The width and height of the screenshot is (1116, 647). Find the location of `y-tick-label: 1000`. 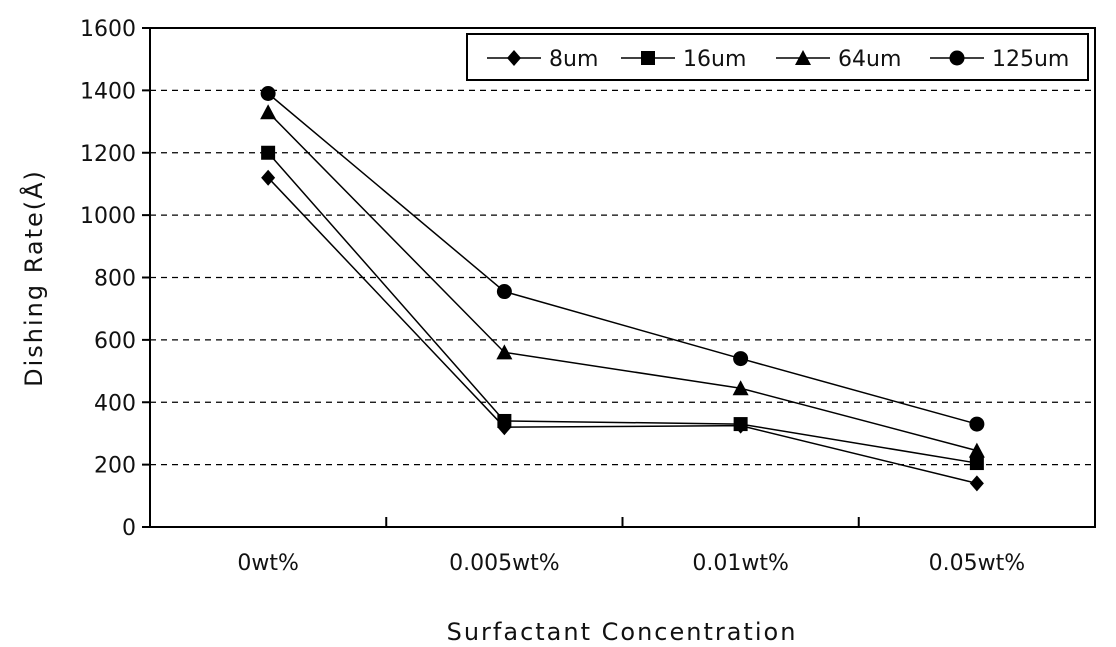

y-tick-label: 1000 is located at coordinates (108, 216).